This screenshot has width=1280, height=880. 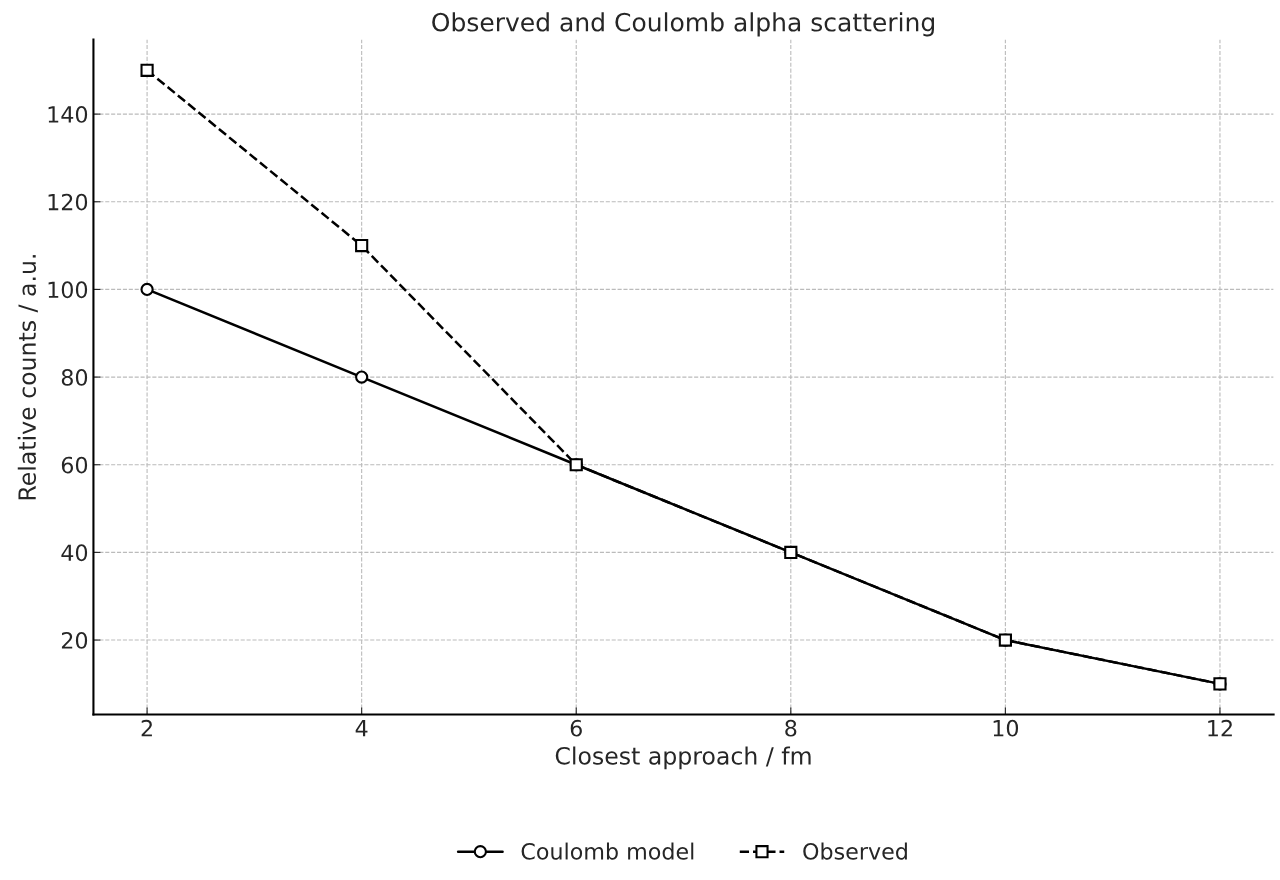 What do you see at coordinates (146, 728) in the screenshot?
I see `x-tick-label: 2` at bounding box center [146, 728].